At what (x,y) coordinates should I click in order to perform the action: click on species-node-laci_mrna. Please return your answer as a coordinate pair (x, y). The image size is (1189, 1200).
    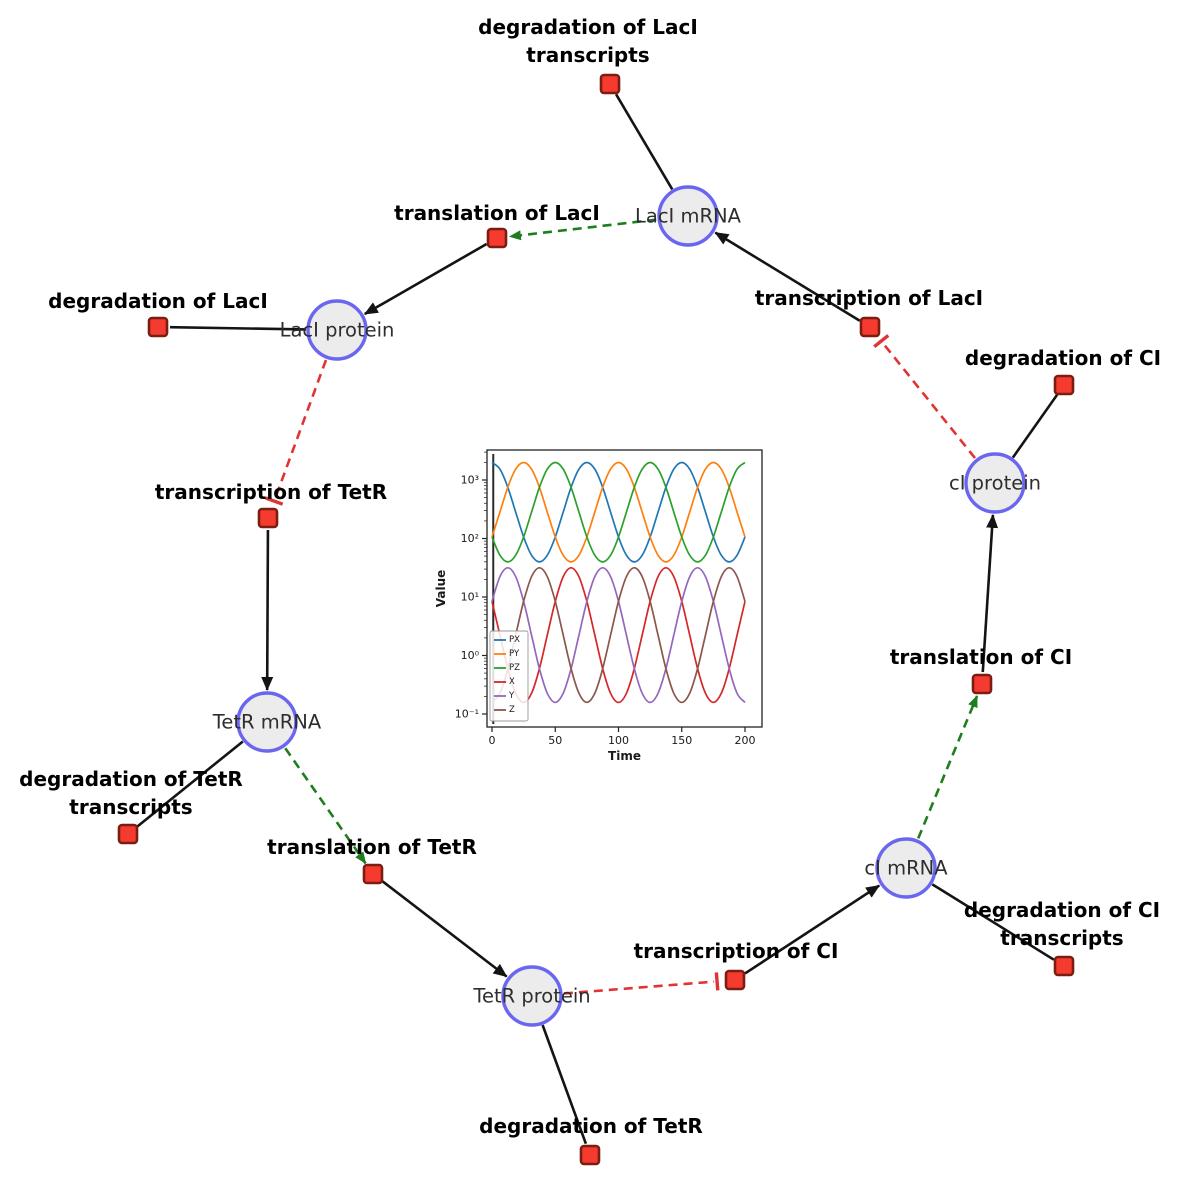
    Looking at the image, I should click on (688, 216).